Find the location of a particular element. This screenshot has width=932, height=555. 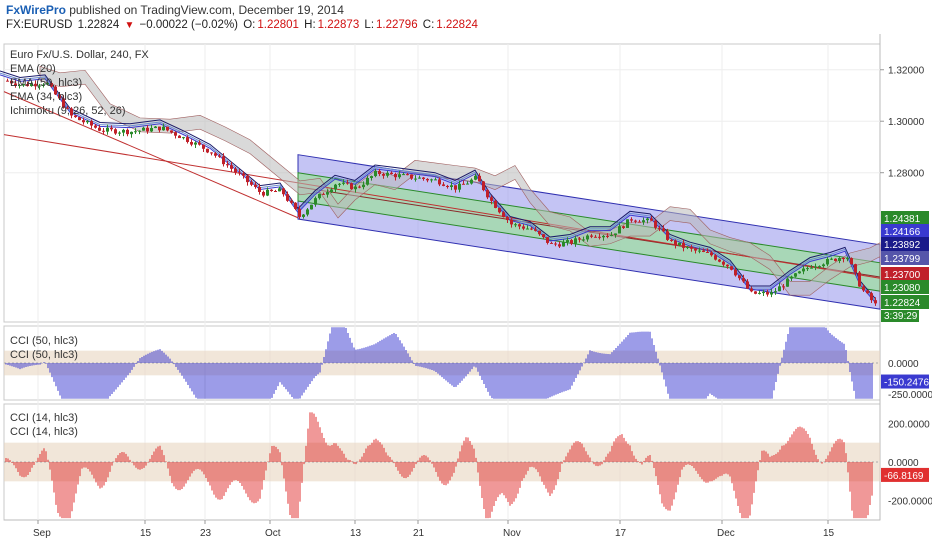

open-value: 1.22801 is located at coordinates (278, 25).